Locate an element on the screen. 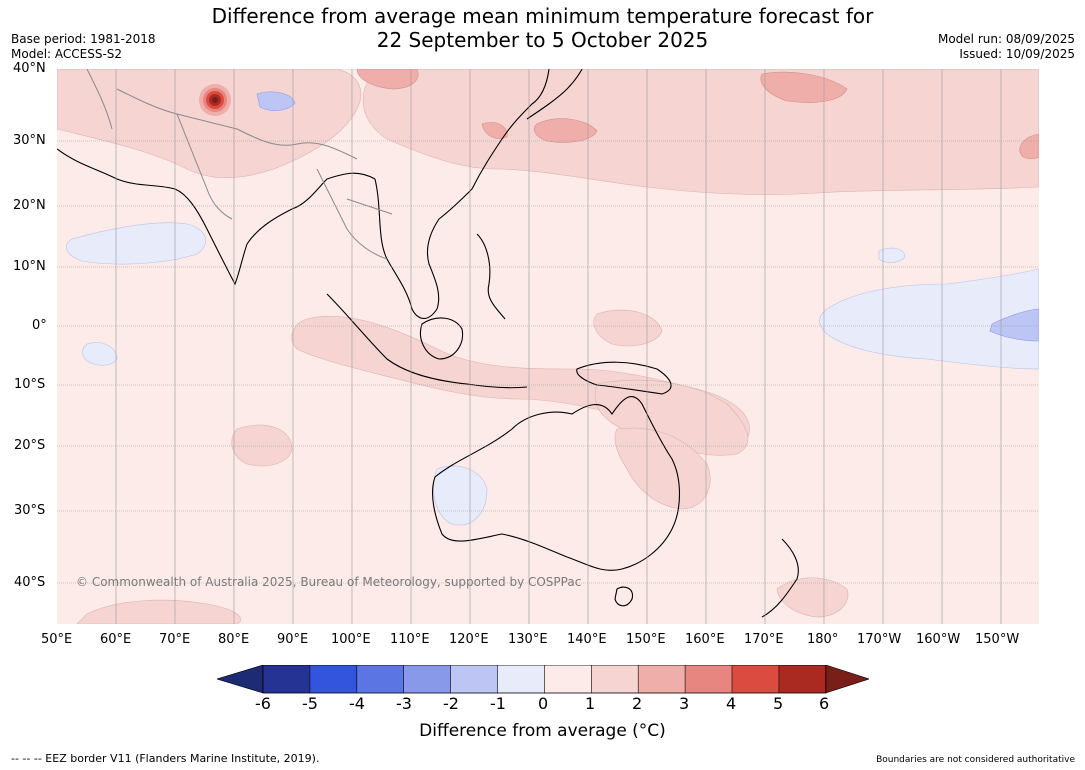 This screenshot has height=770, width=1085. tibet-cool is located at coordinates (276, 101).